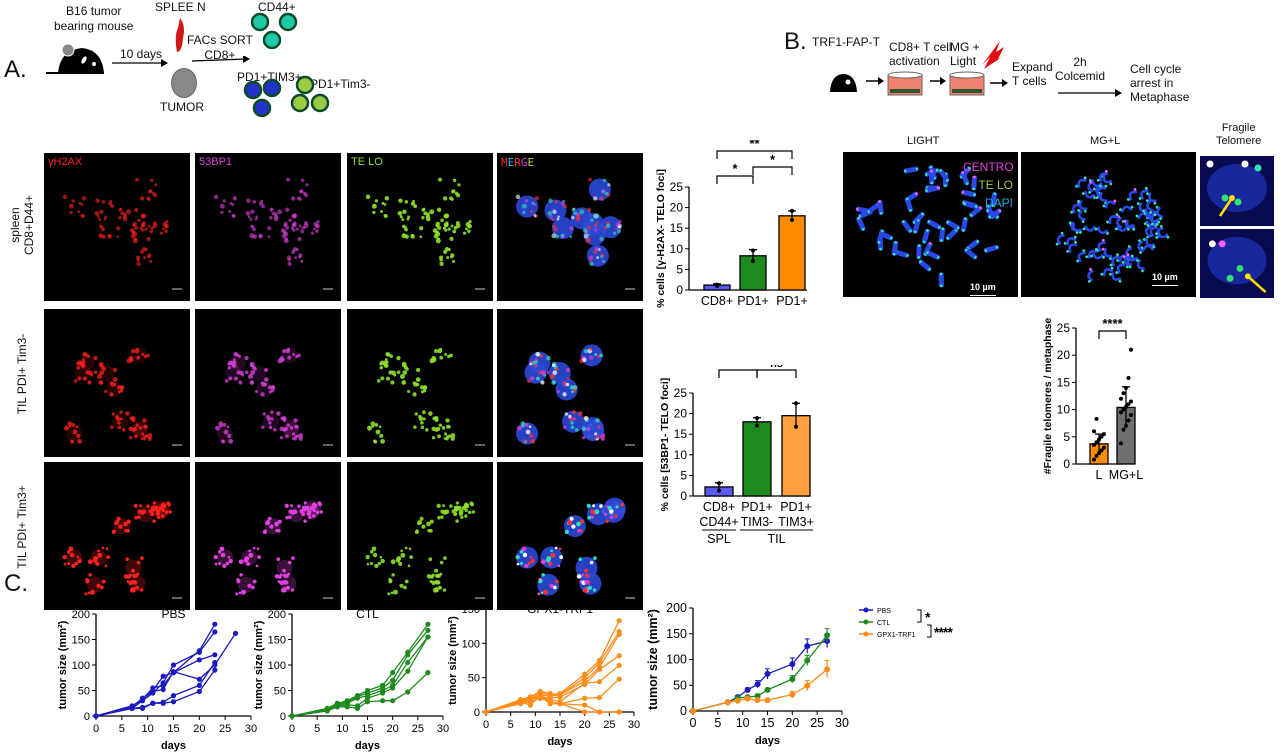 This screenshot has width=1280, height=755. I want to click on y-tick-label: 50, so click(474, 679).